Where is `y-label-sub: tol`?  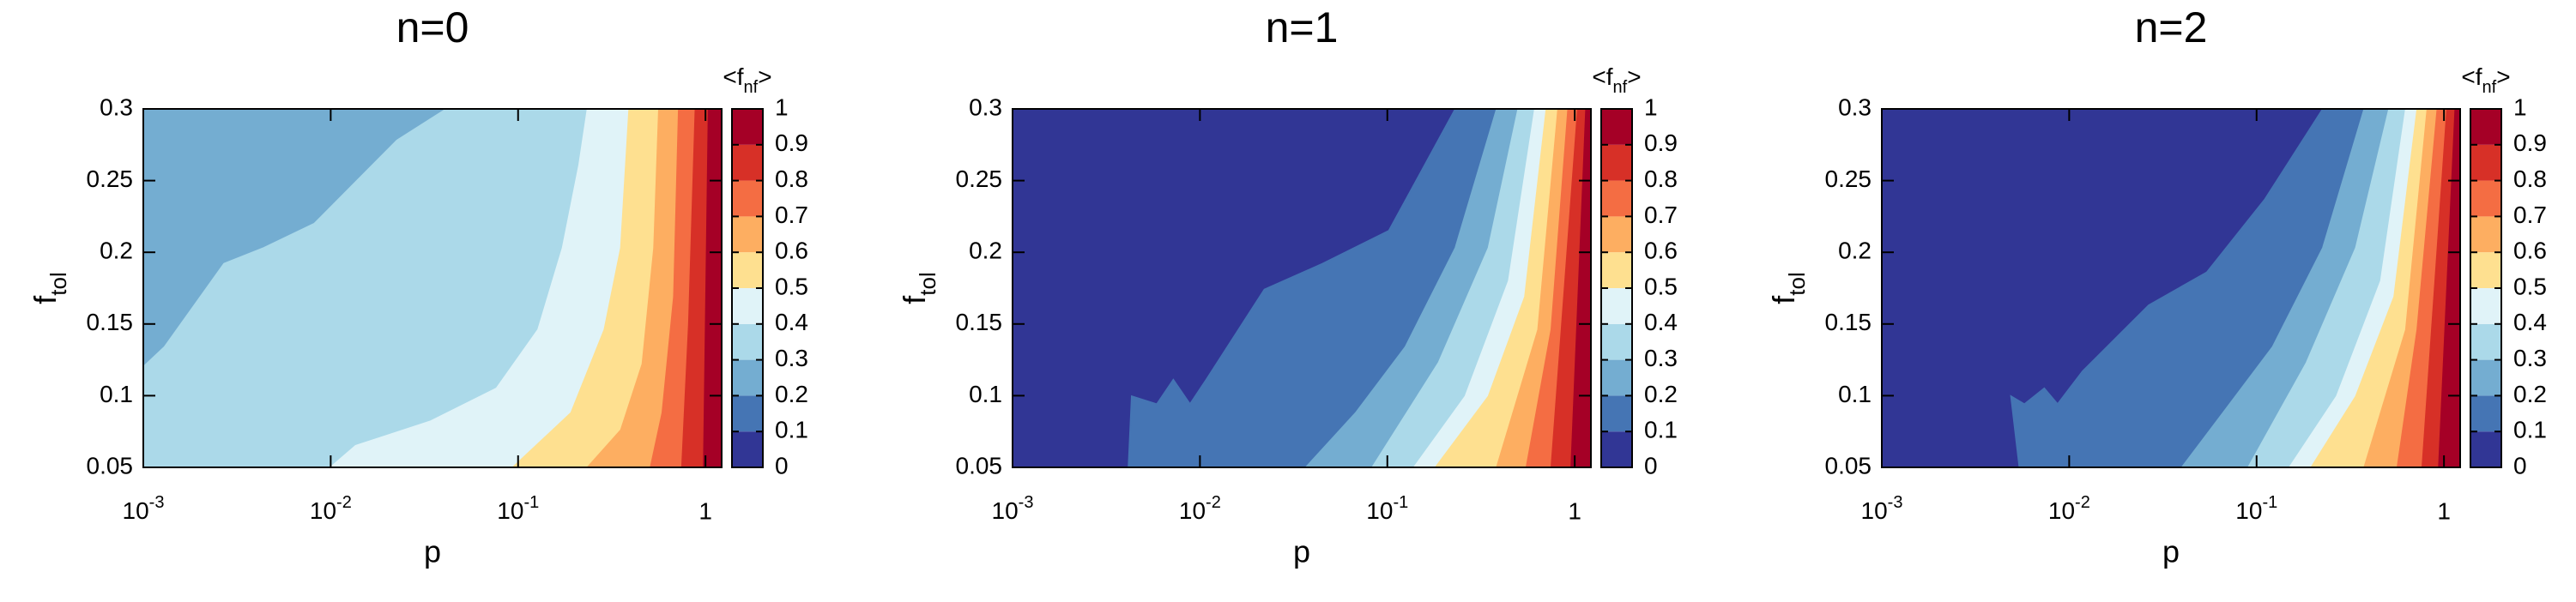
y-label-sub: tol is located at coordinates (927, 283).